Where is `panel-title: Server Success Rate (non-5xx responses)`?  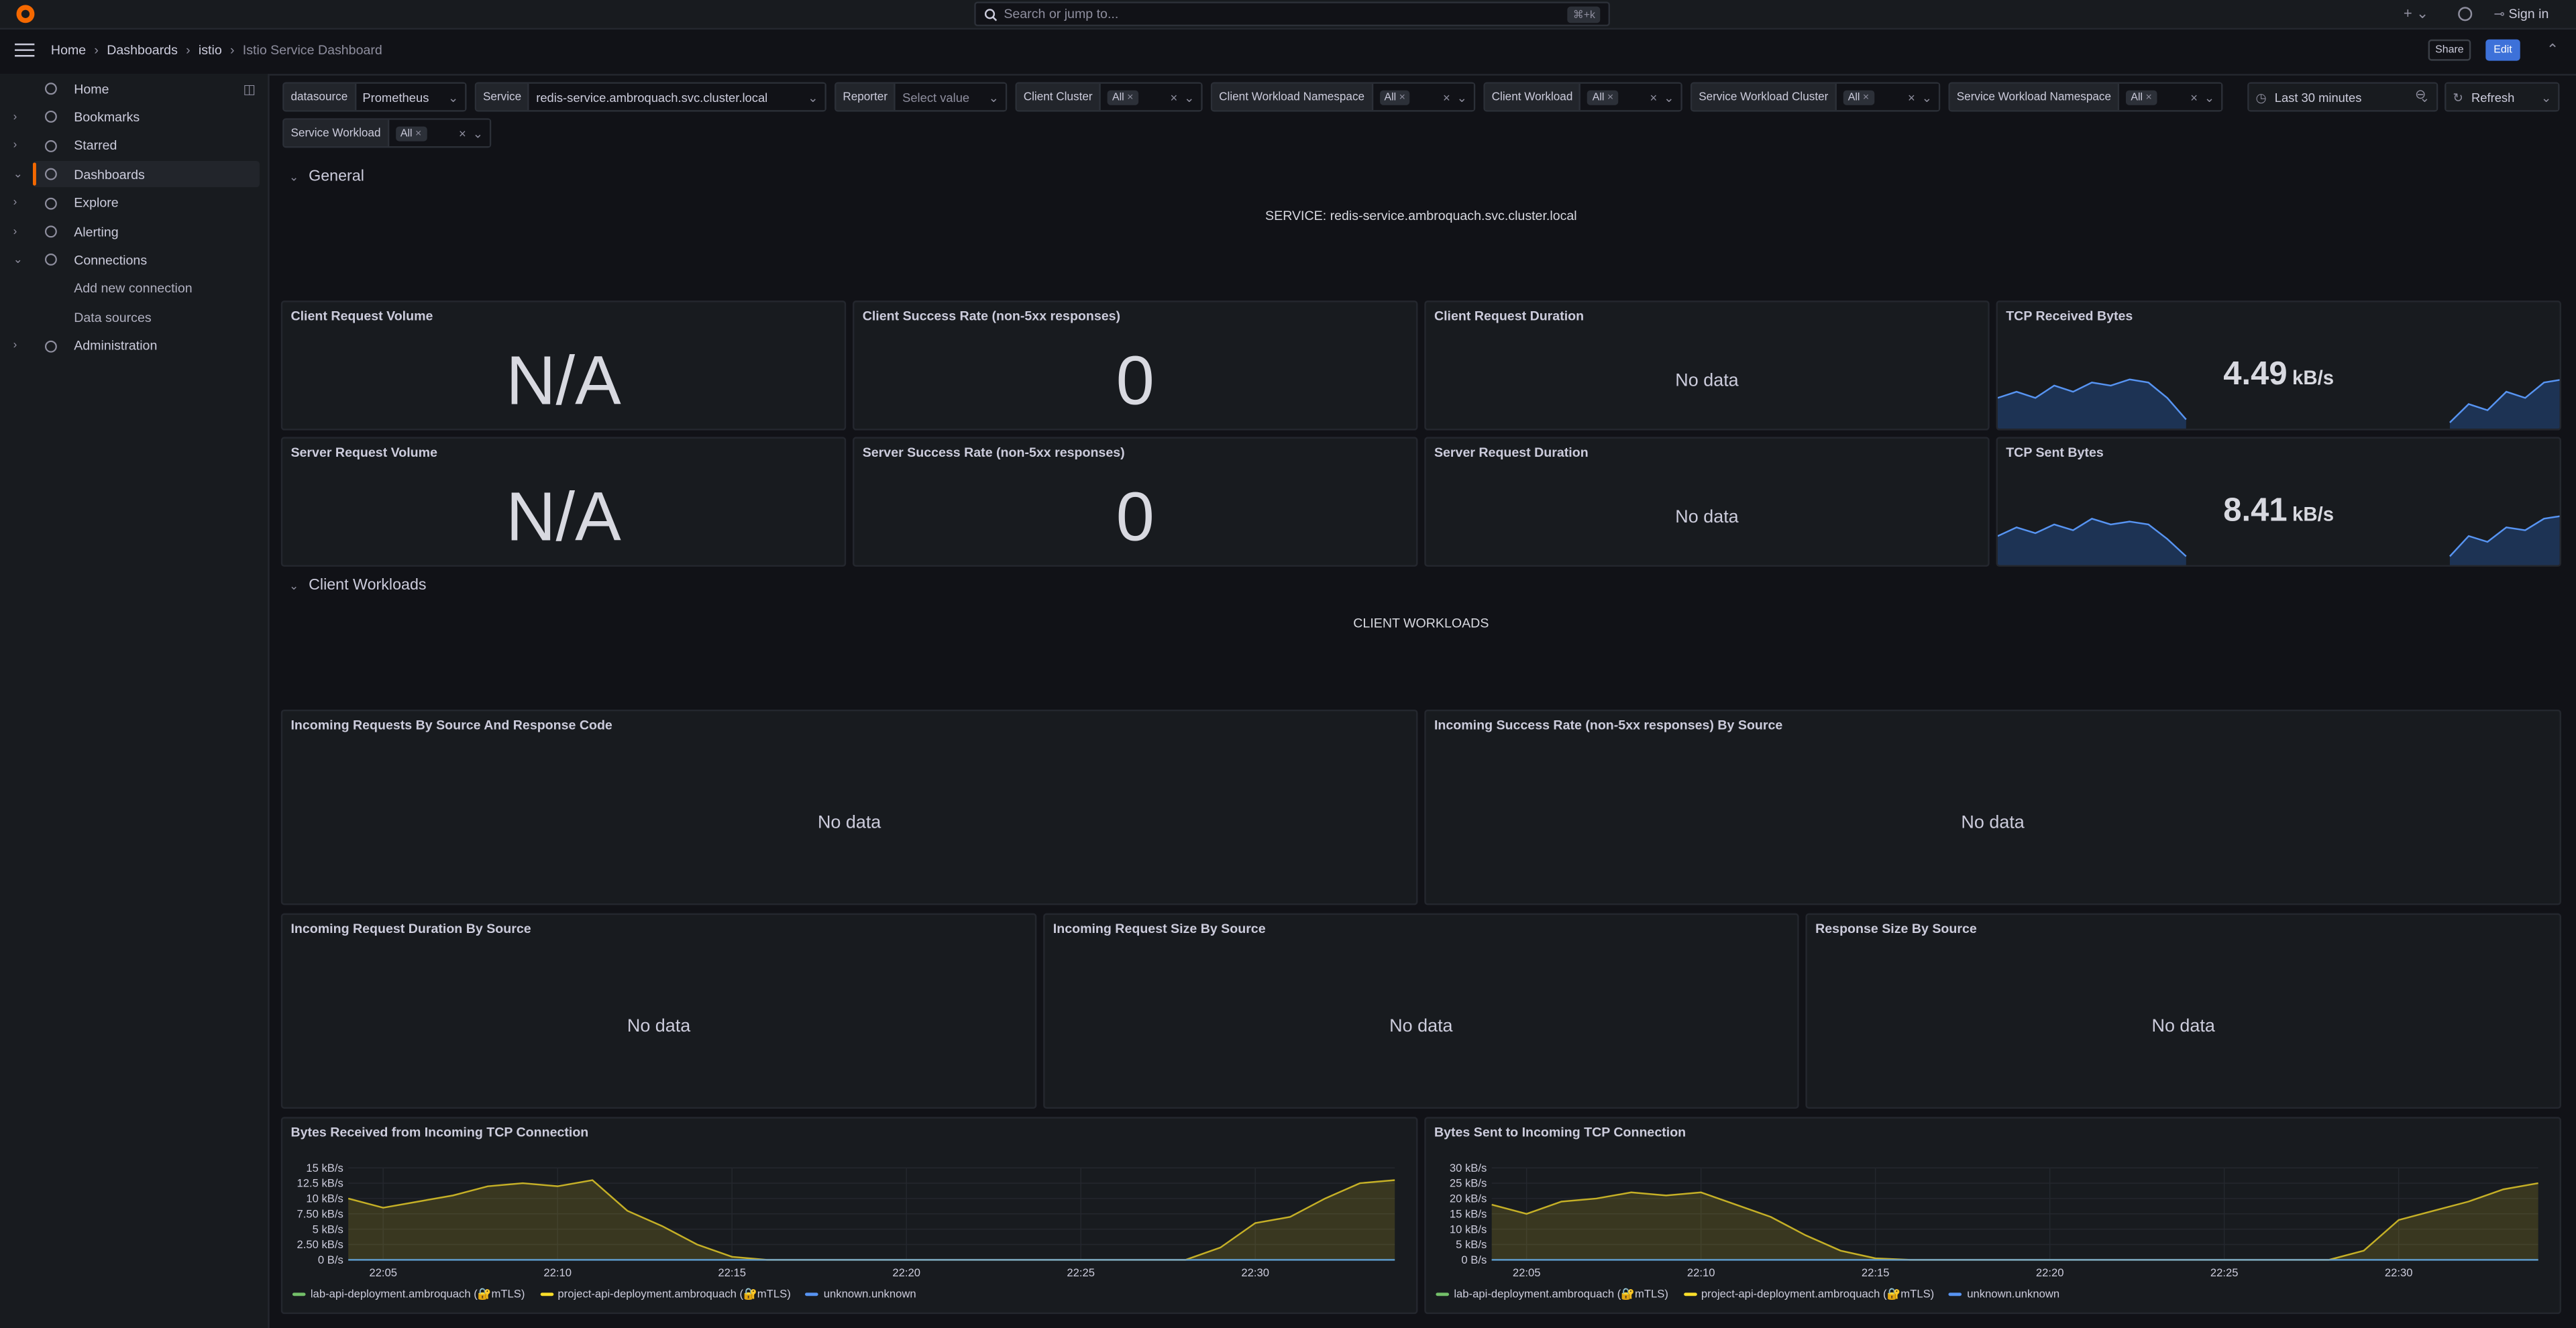 panel-title: Server Success Rate (non-5xx responses) is located at coordinates (993, 452).